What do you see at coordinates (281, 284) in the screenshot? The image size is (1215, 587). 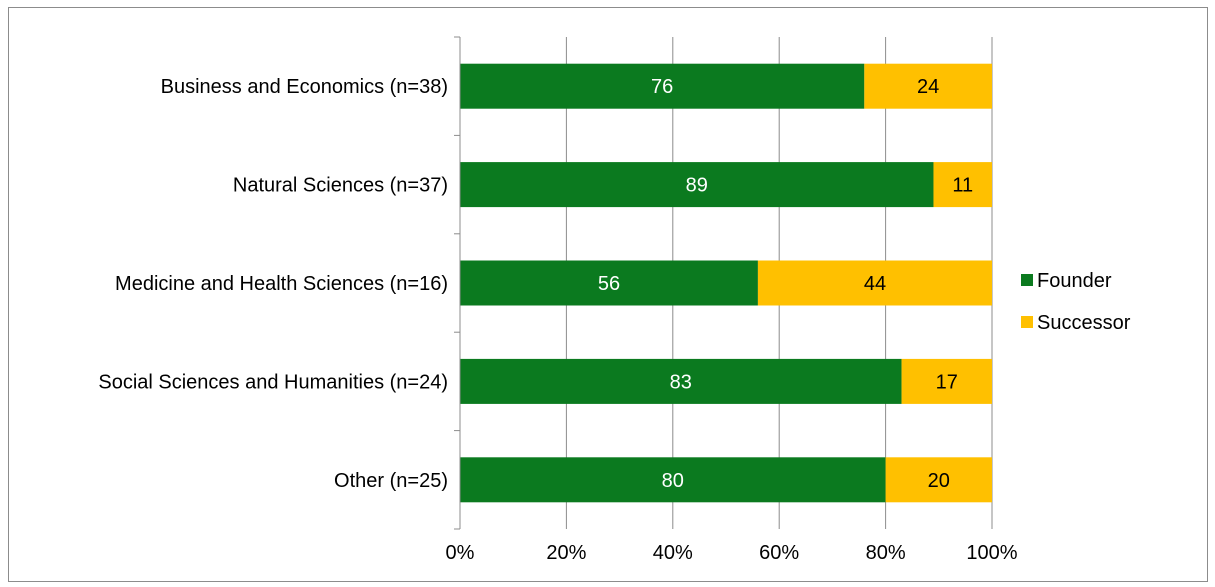 I see `category-label: Medicine and Health Sciences (n=16)` at bounding box center [281, 284].